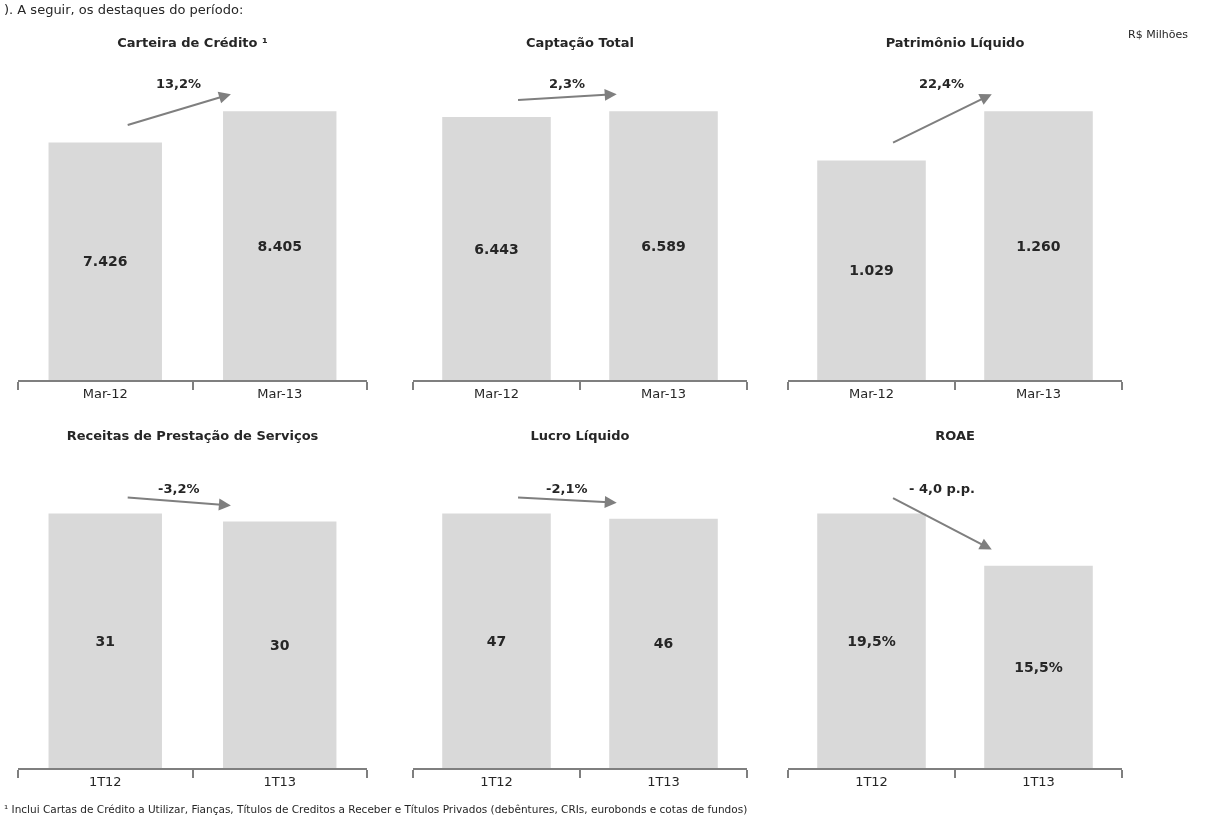  What do you see at coordinates (567, 488) in the screenshot?
I see `text: -2,1%` at bounding box center [567, 488].